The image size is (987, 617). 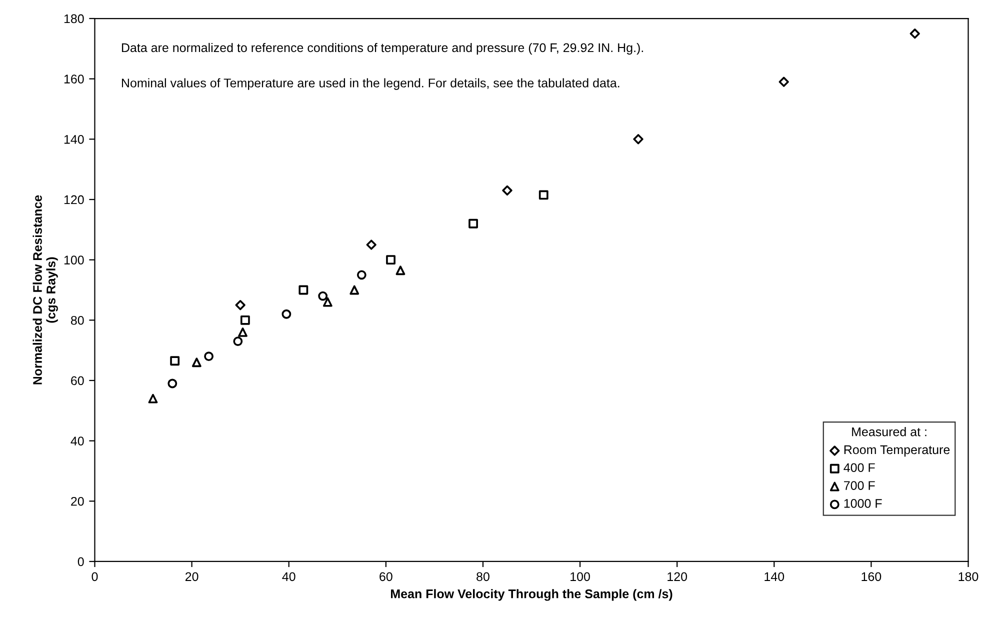 I want to click on y-tick-label: 160, so click(x=74, y=79).